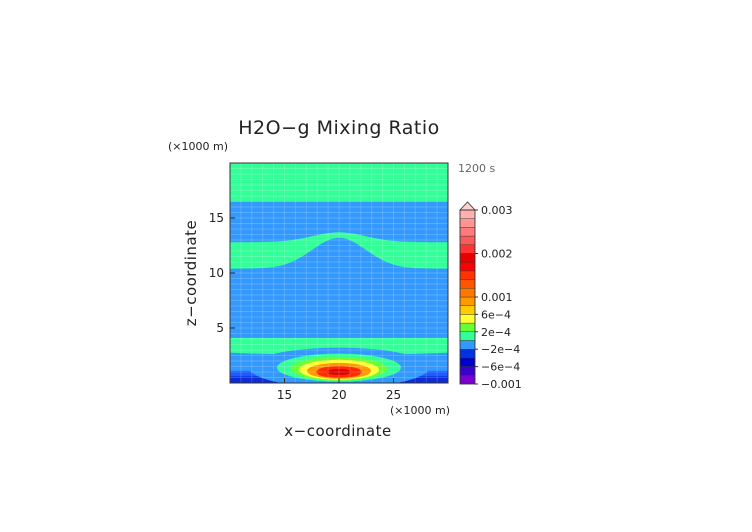 This screenshot has width=752, height=532. Describe the element at coordinates (337, 431) in the screenshot. I see `x-axis-label: x−coordinate` at that location.